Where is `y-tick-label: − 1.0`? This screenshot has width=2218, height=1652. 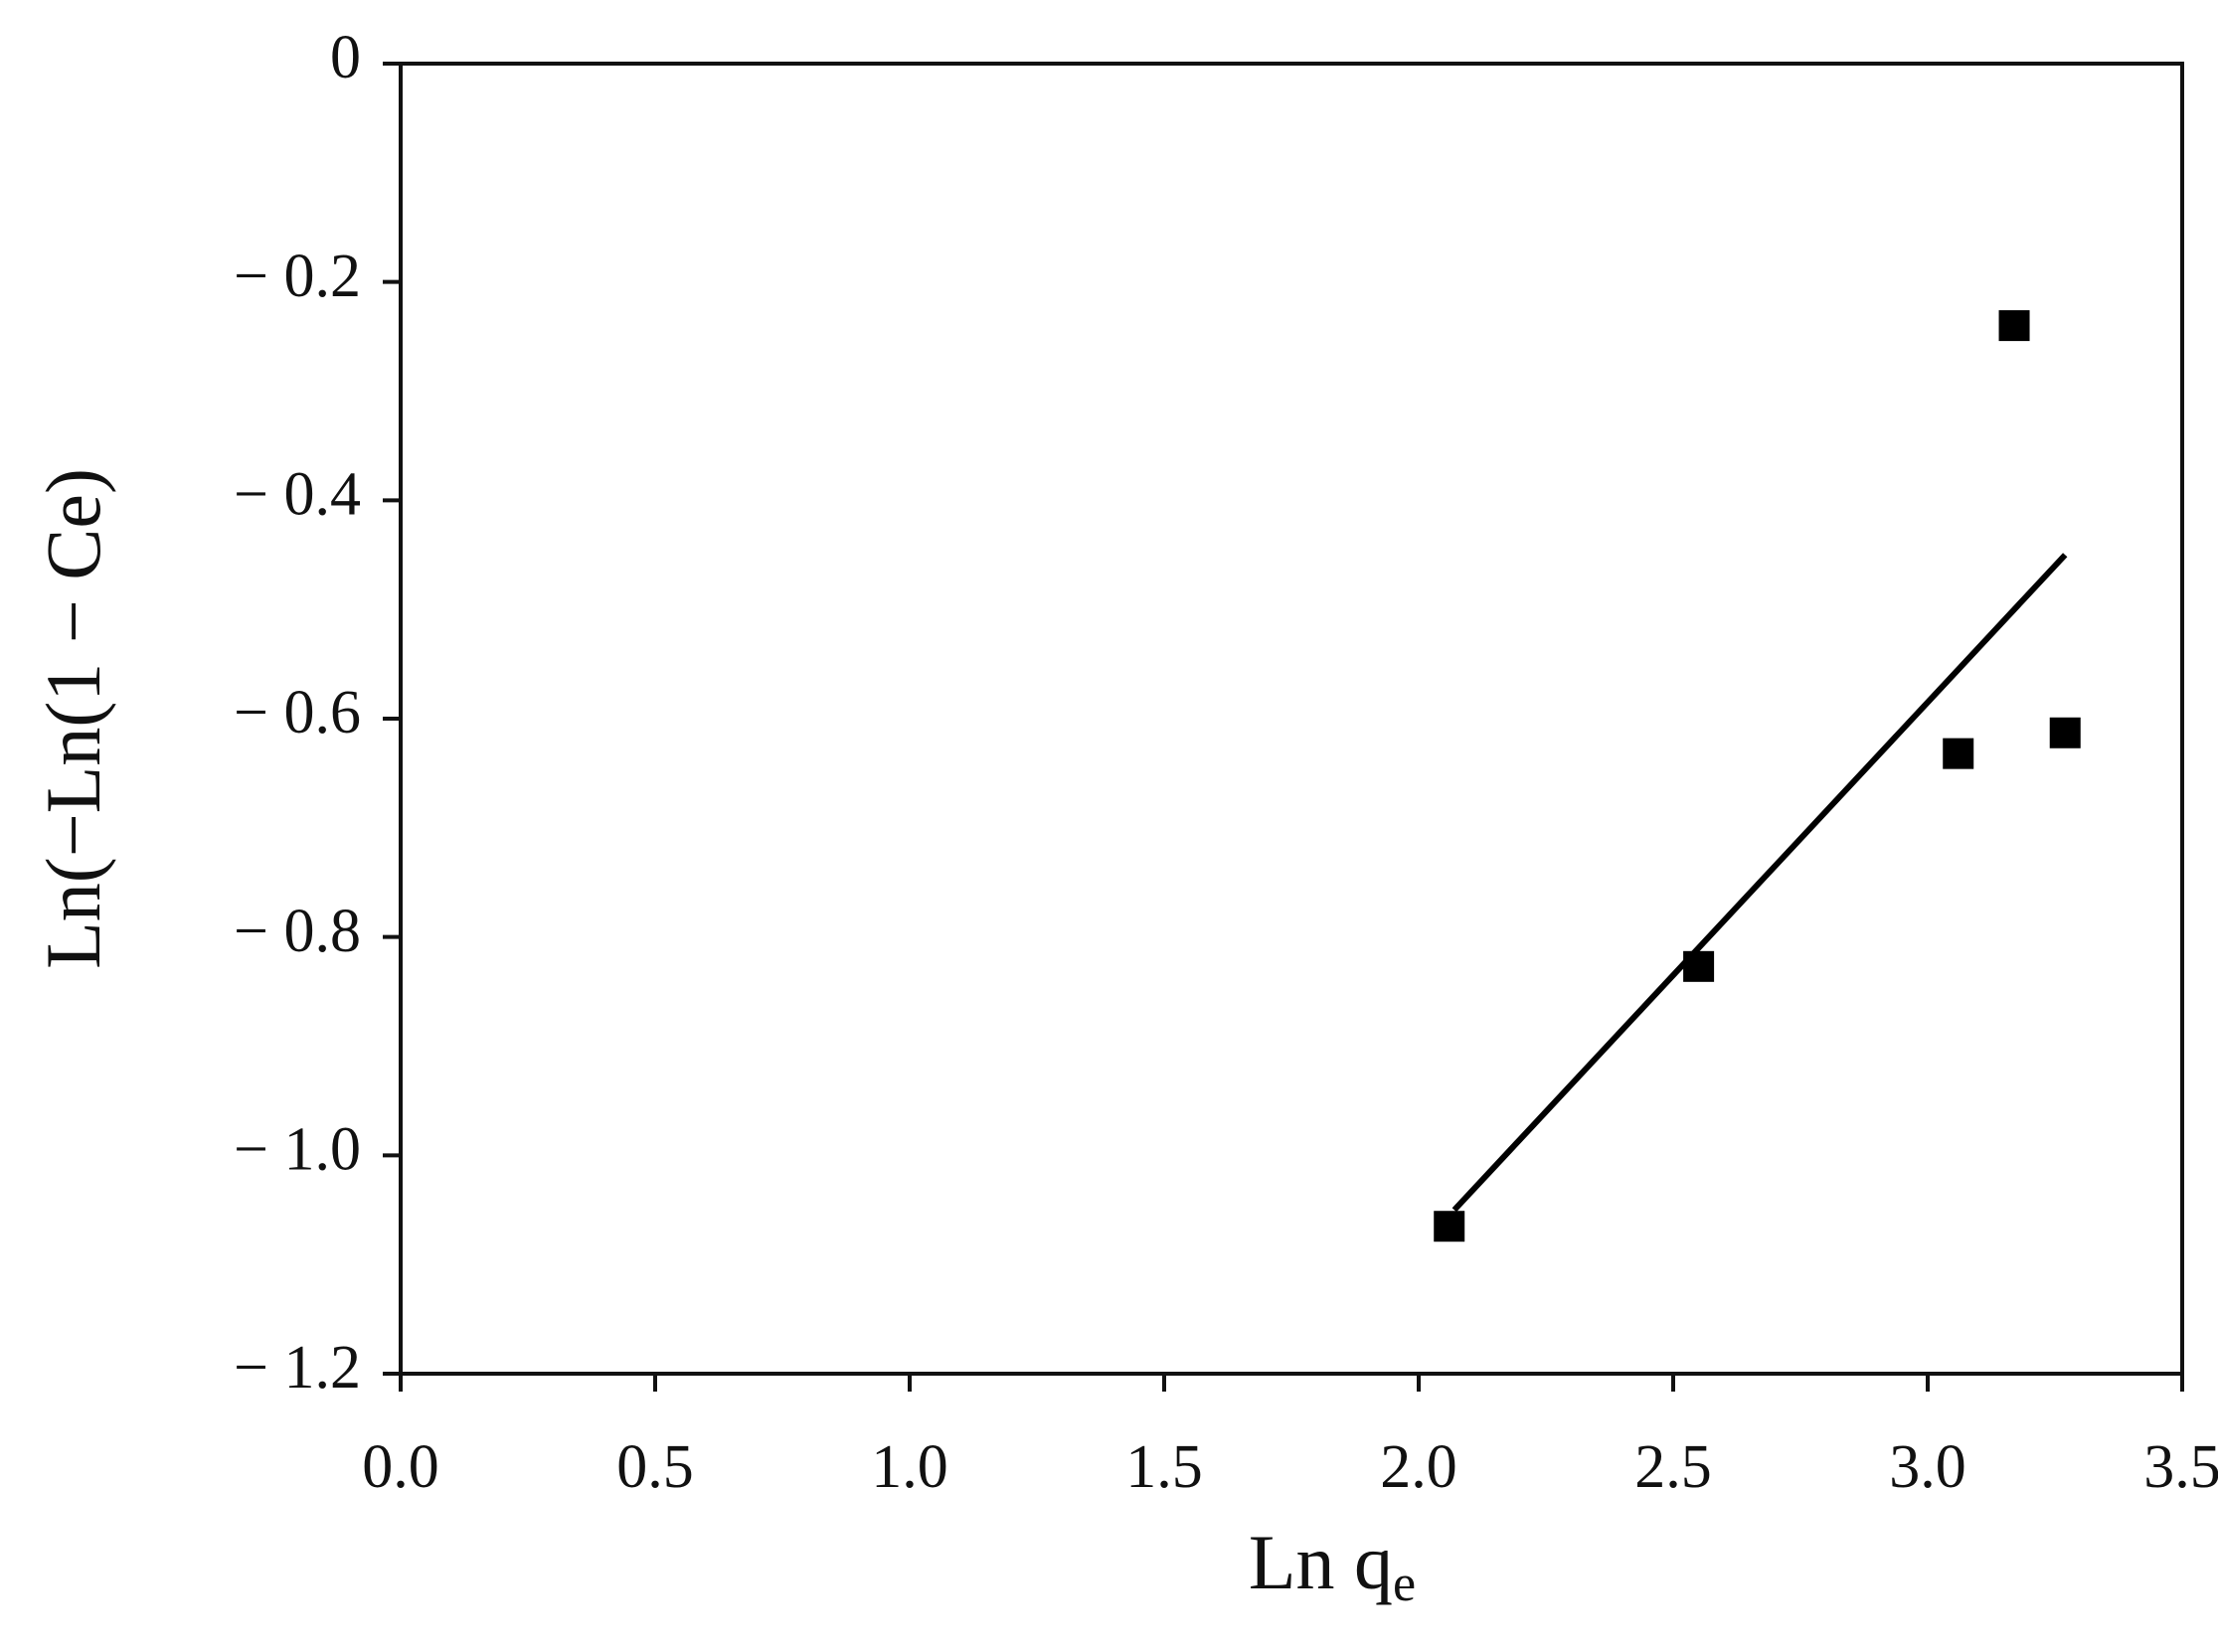
y-tick-label: − 1.0 is located at coordinates (298, 1150).